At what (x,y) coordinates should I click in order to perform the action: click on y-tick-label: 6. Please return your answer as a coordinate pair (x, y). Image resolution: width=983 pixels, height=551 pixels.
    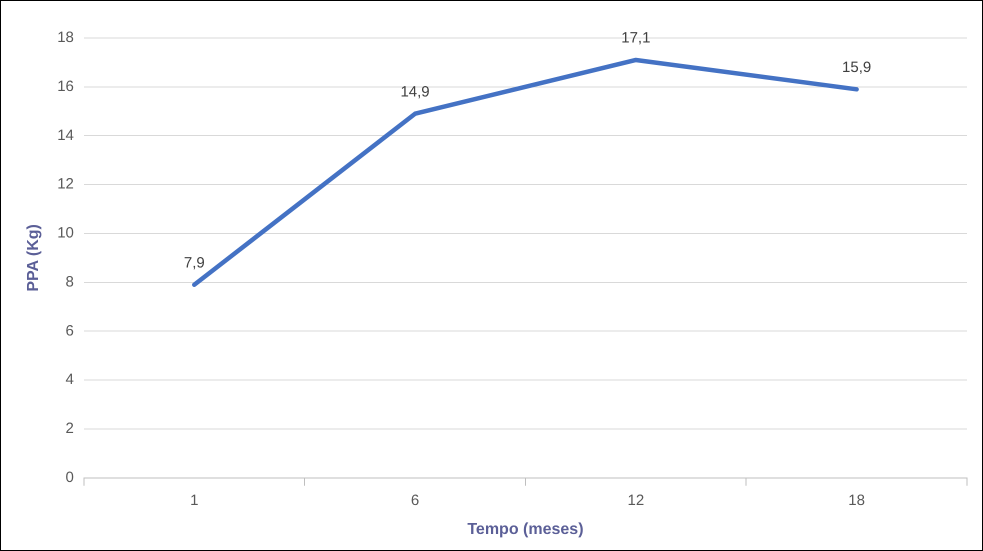
    Looking at the image, I should click on (70, 331).